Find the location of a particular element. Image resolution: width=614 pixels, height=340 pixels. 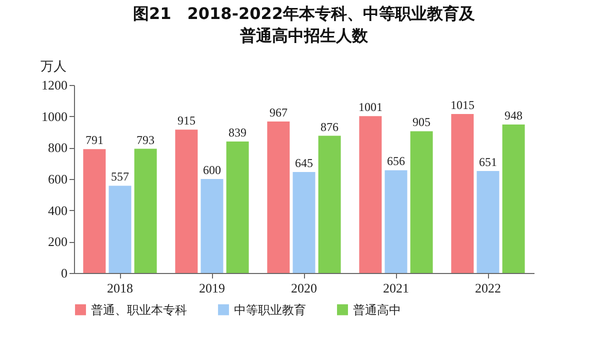

x-tick-label: 2019 is located at coordinates (212, 288).